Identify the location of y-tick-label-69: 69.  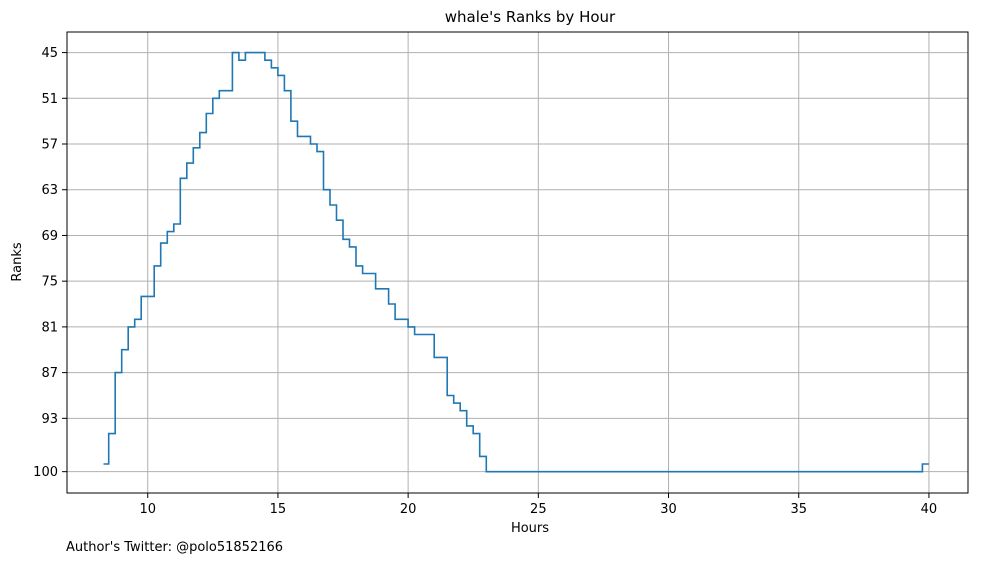
(49, 236).